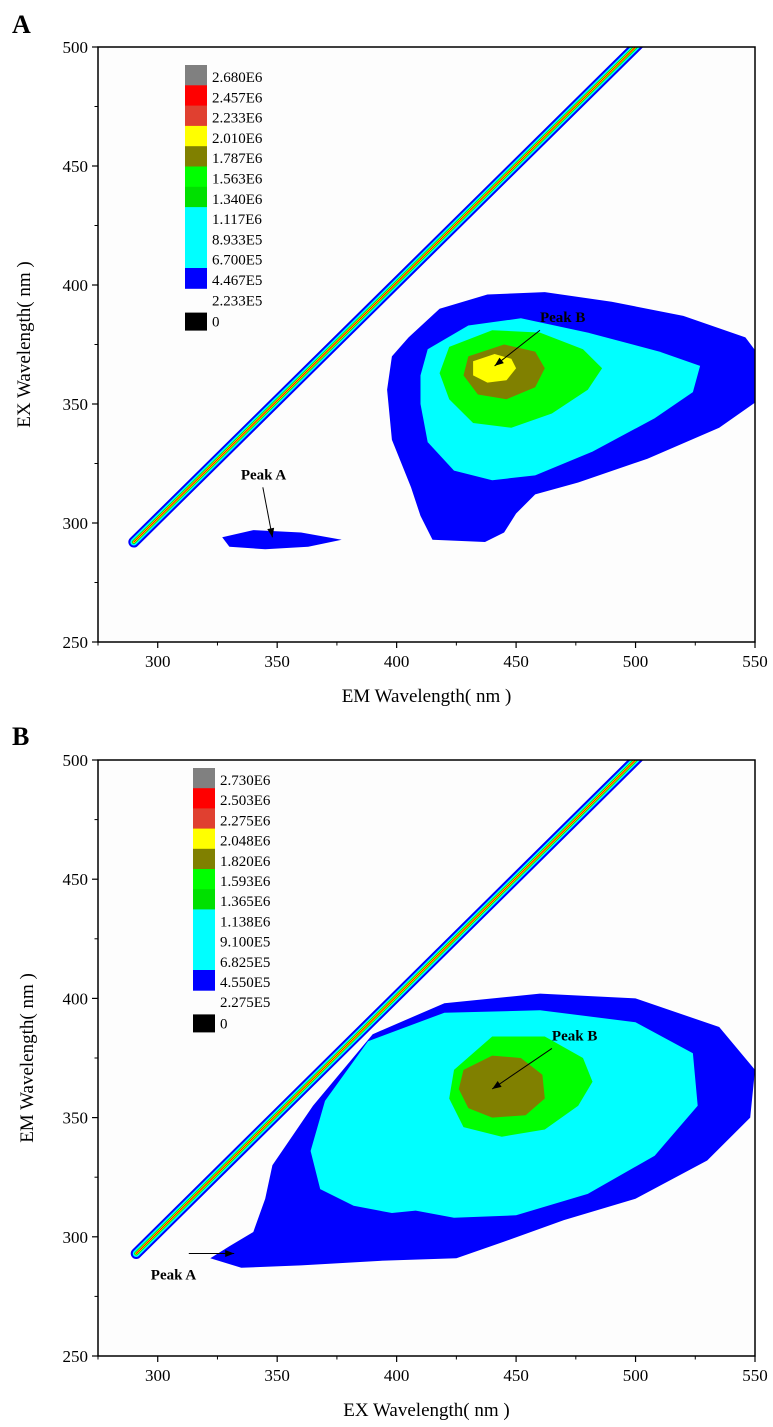 The height and width of the screenshot is (1427, 773). I want to click on legend-label: 1.138E6, so click(245, 922).